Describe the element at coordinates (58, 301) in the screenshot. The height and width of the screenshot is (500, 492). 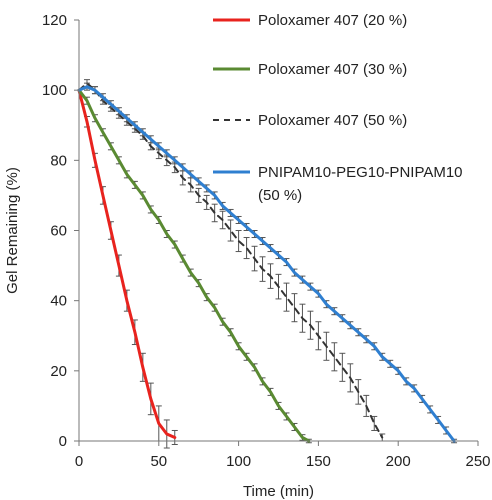
I see `y-tick-label: 40` at that location.